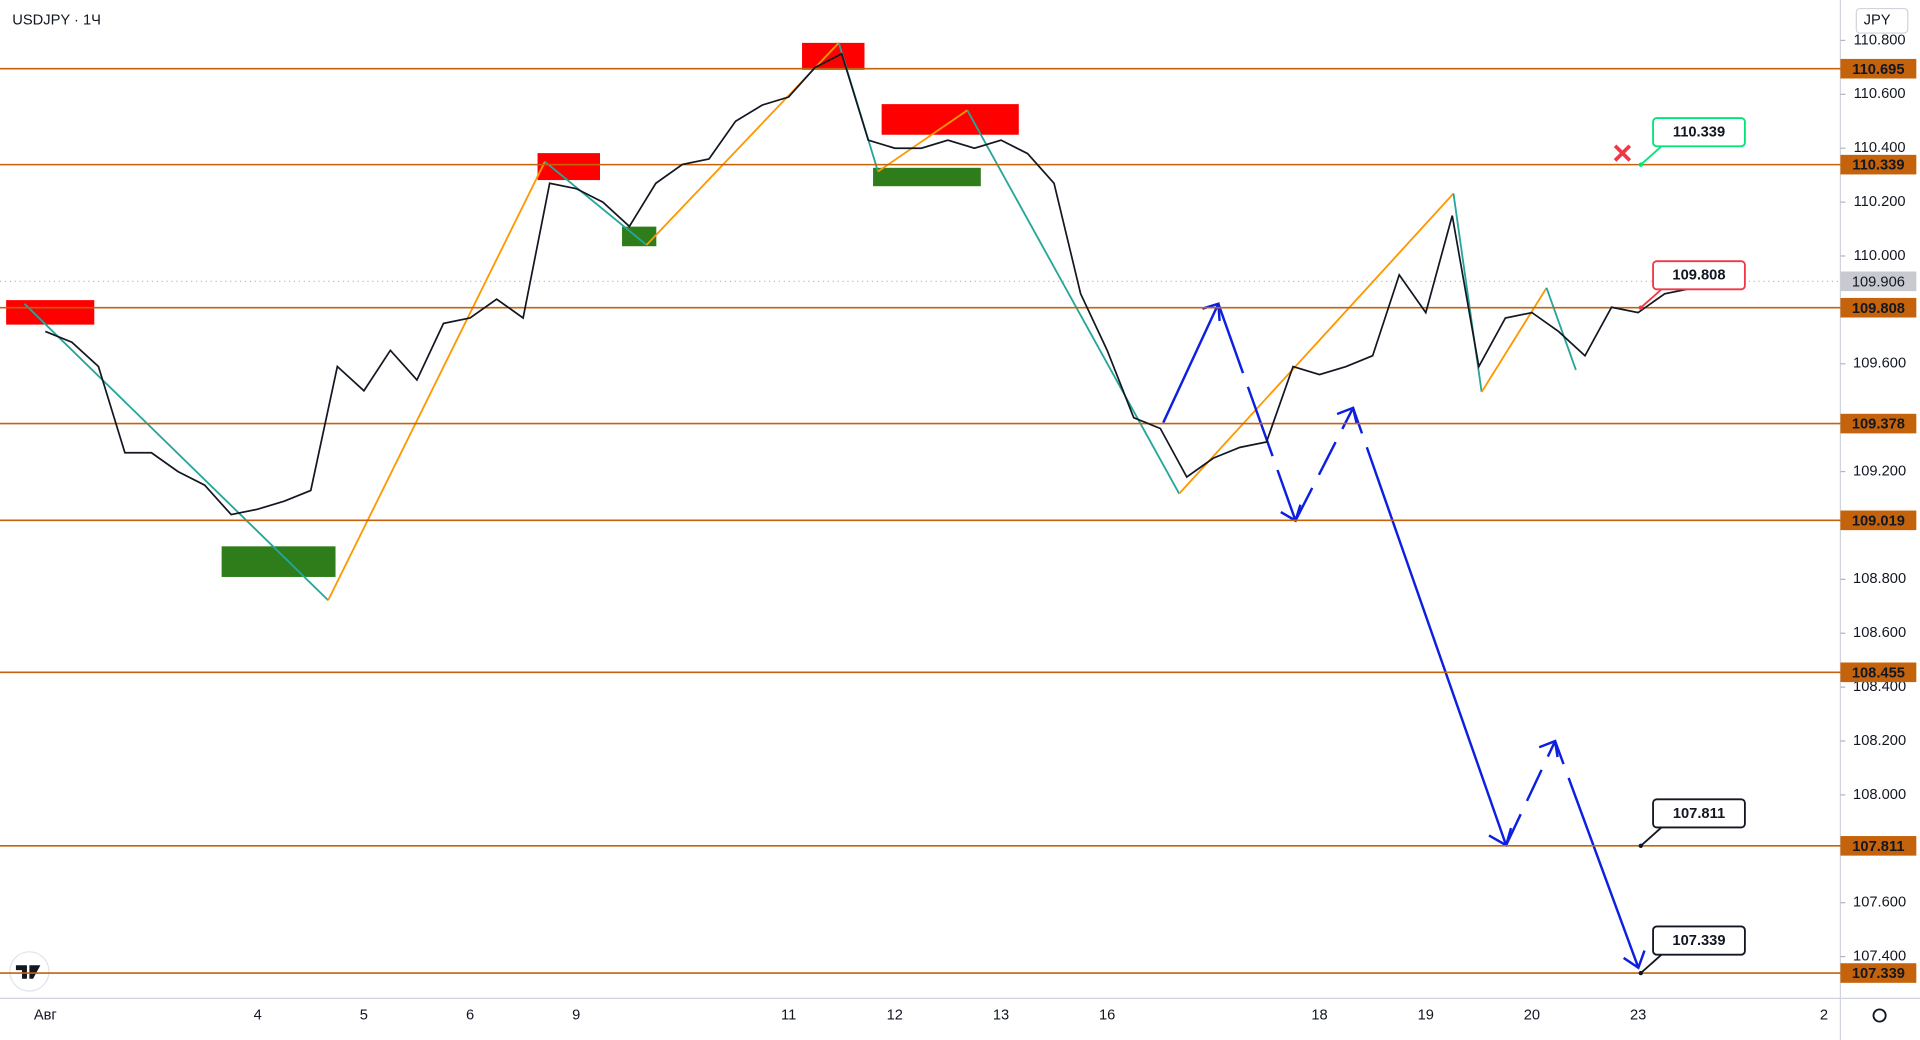  I want to click on level-label: 110.339, so click(1878, 166).